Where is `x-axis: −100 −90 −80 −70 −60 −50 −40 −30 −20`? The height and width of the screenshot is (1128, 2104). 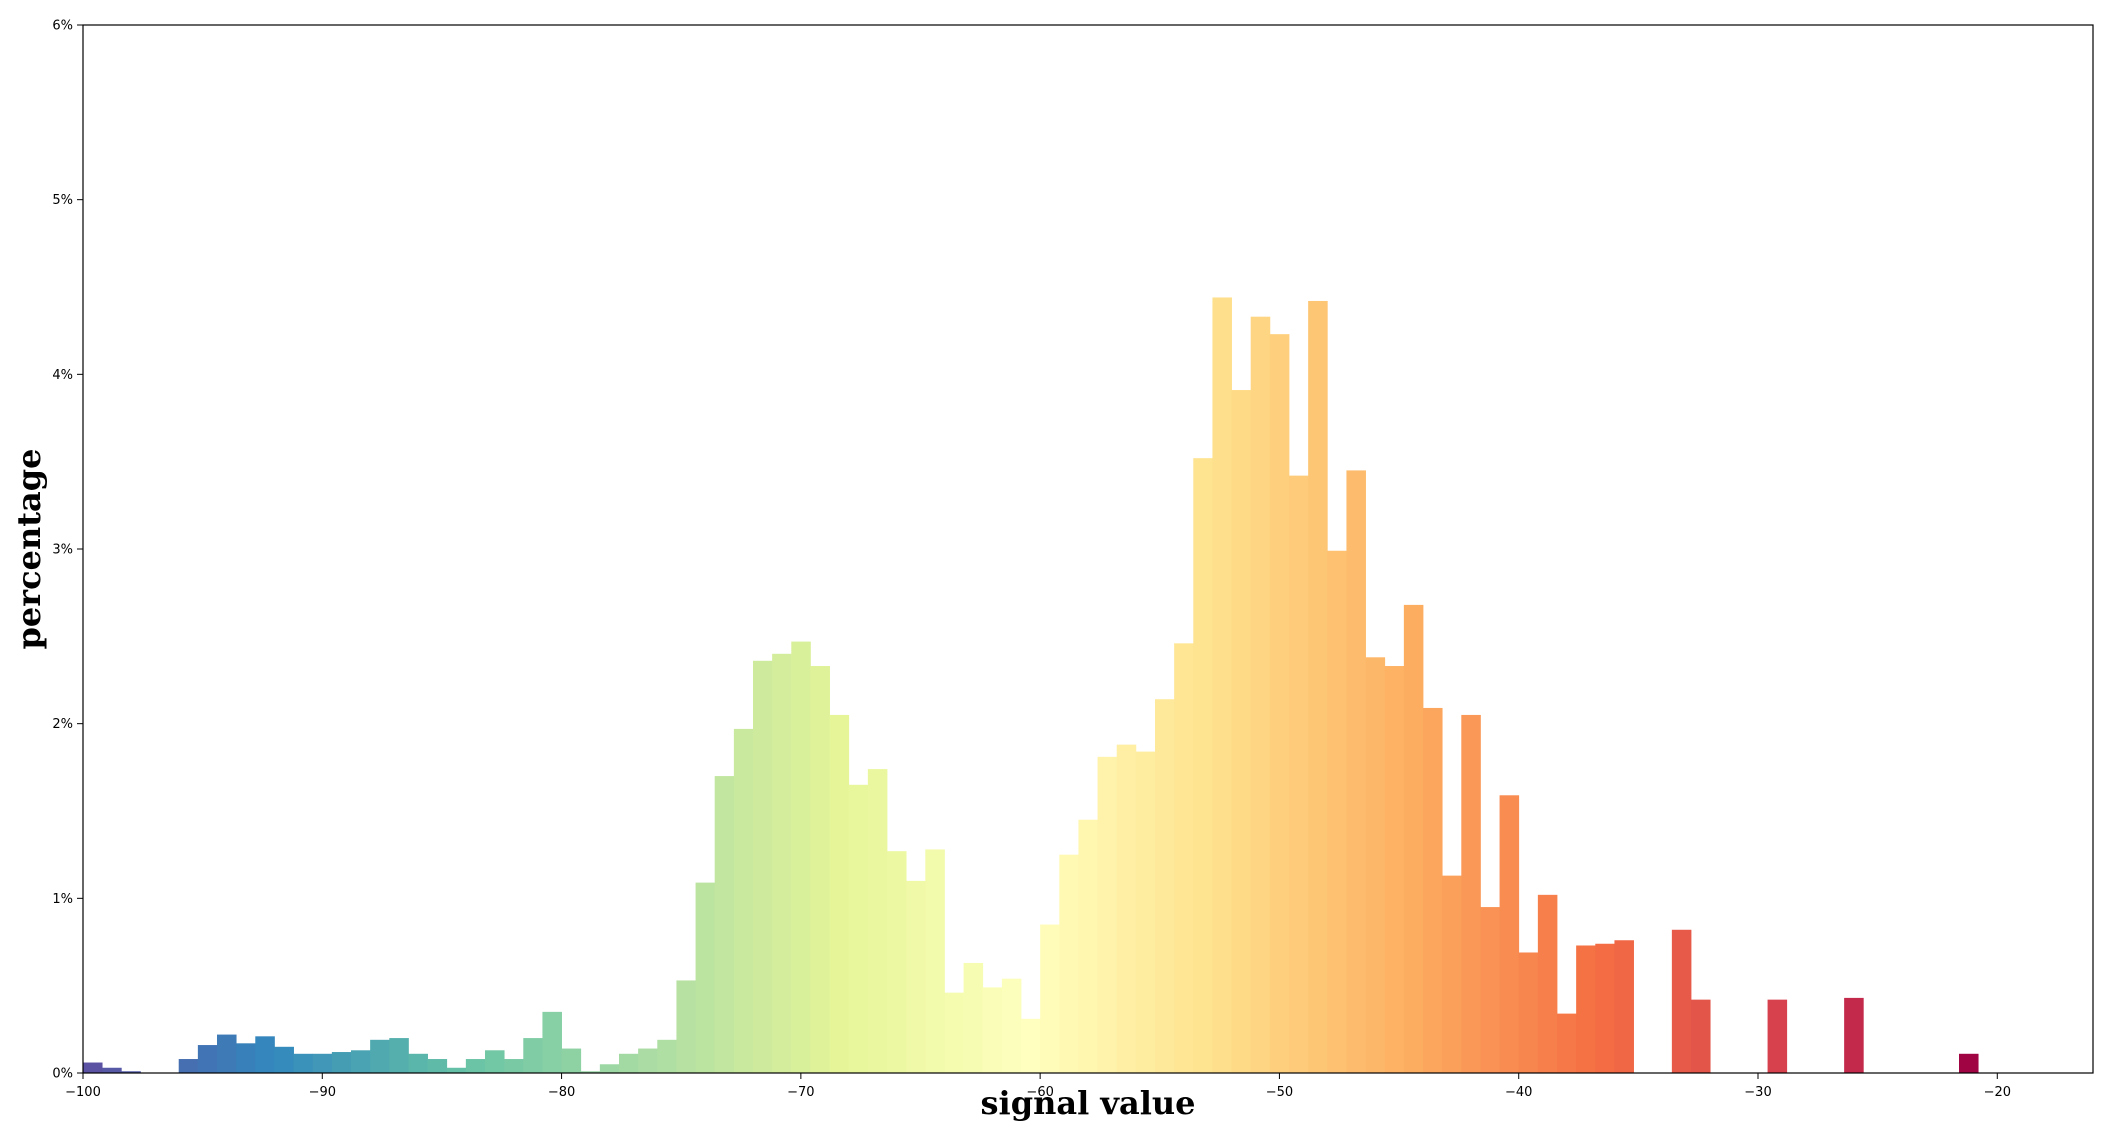
x-axis: −100 −90 −80 −70 −60 −50 −40 −30 −20 is located at coordinates (1038, 1086).